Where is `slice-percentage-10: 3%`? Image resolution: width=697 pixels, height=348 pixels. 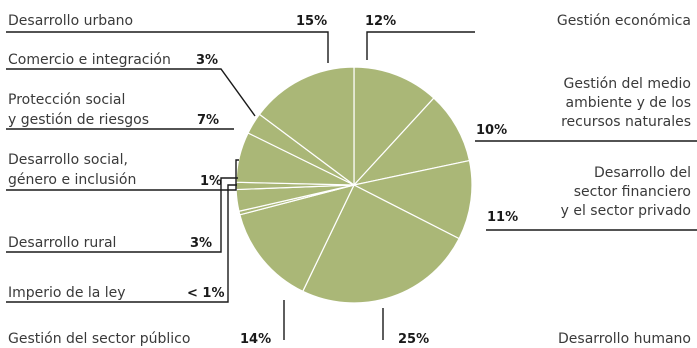 slice-percentage-10: 3% is located at coordinates (207, 60).